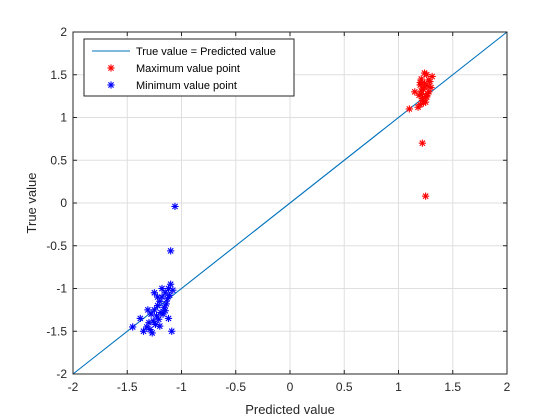 The image size is (560, 420). I want to click on y-axis-label: True value, so click(31, 203).